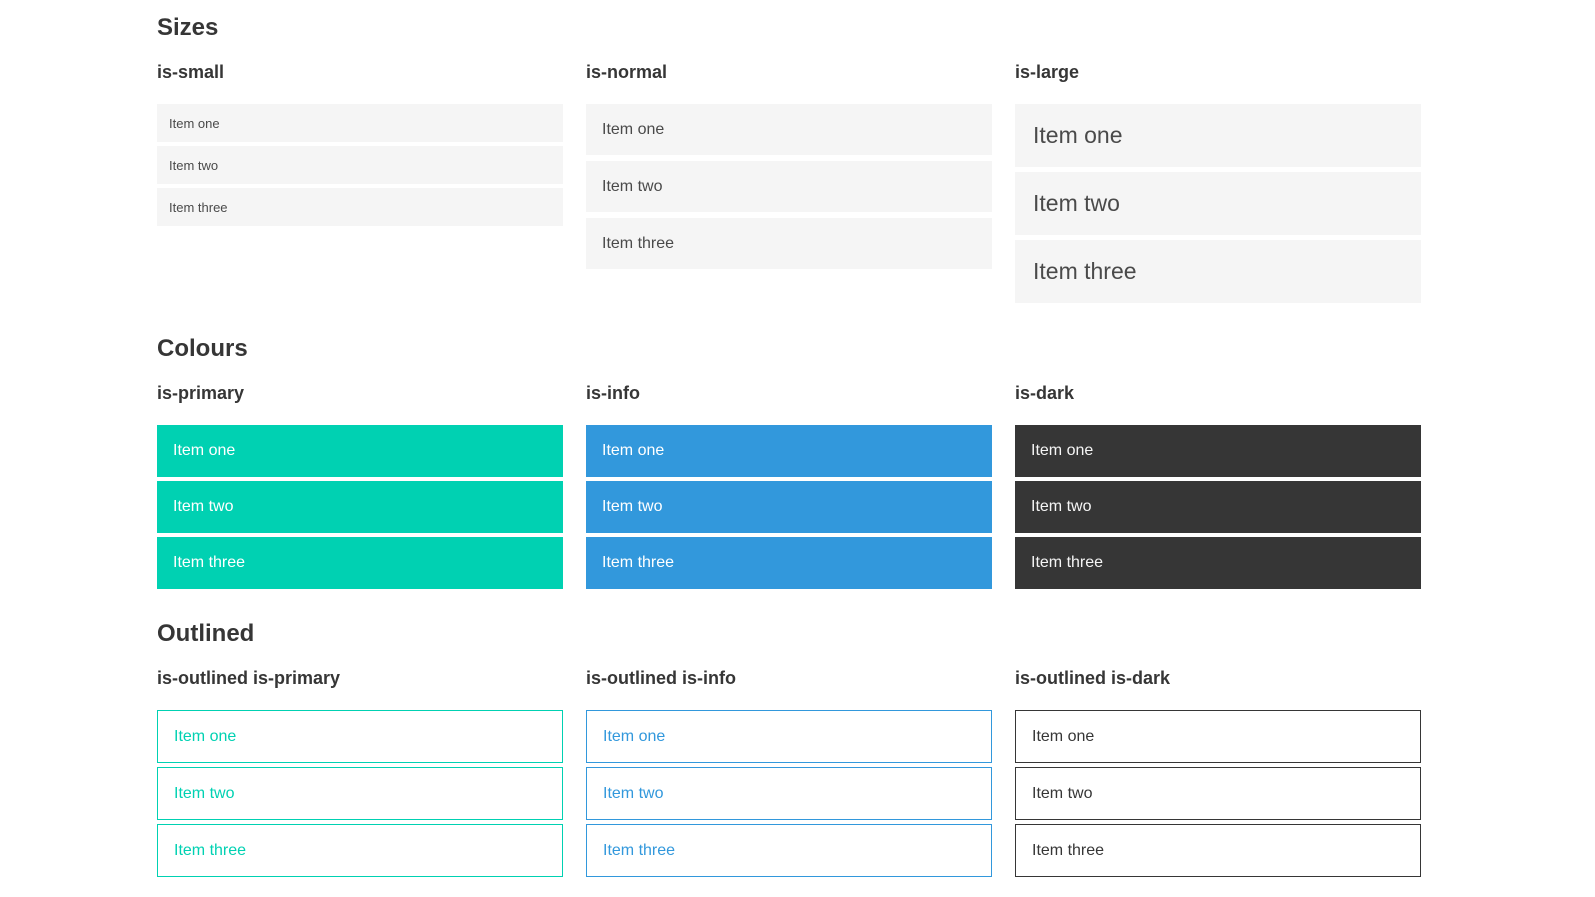  Describe the element at coordinates (661, 678) in the screenshot. I see `group-label-is-outlined-is-info: is-outlined is-info` at that location.